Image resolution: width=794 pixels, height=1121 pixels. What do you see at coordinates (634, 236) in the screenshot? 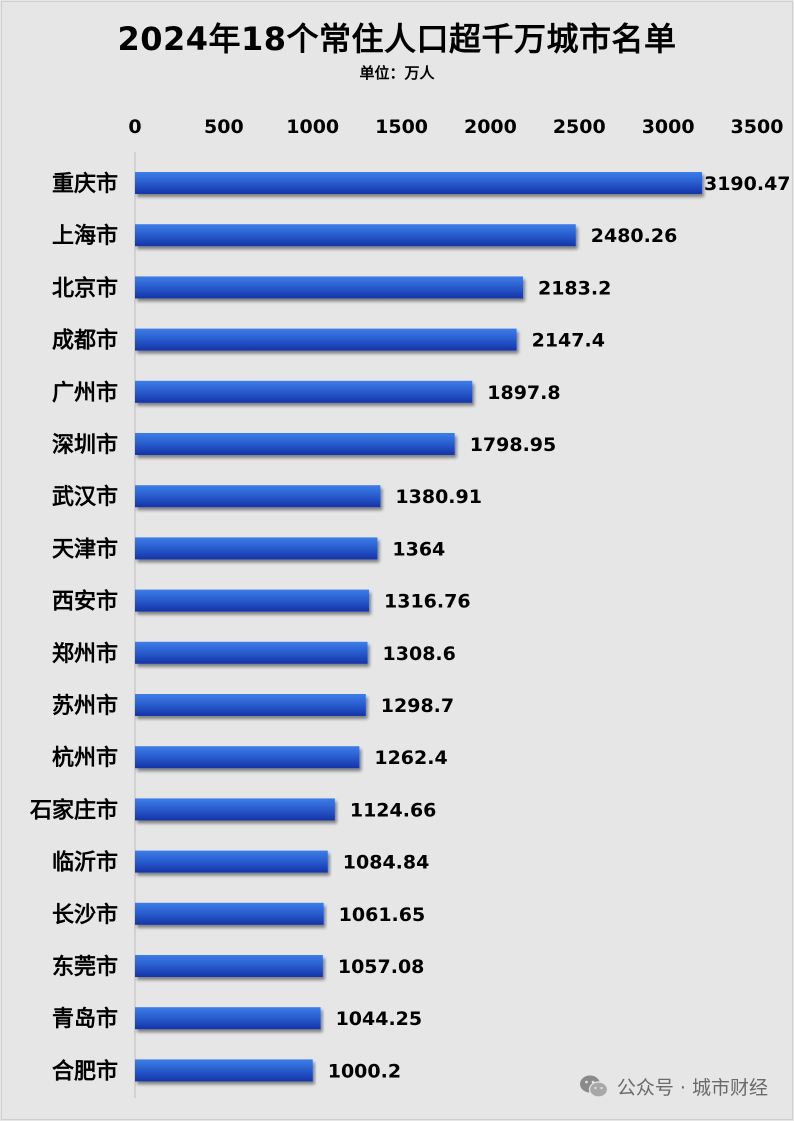
I see `value-label: 2480.26` at bounding box center [634, 236].